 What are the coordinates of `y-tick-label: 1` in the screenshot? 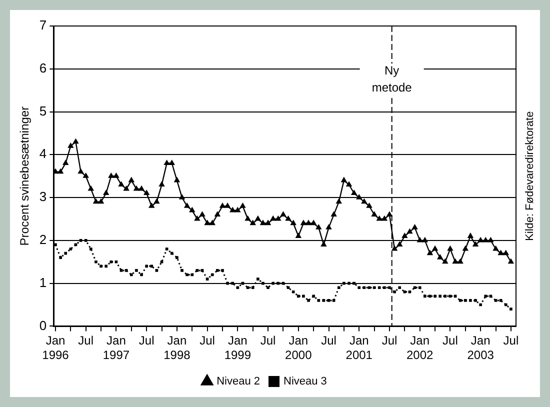 It's located at (43, 282).